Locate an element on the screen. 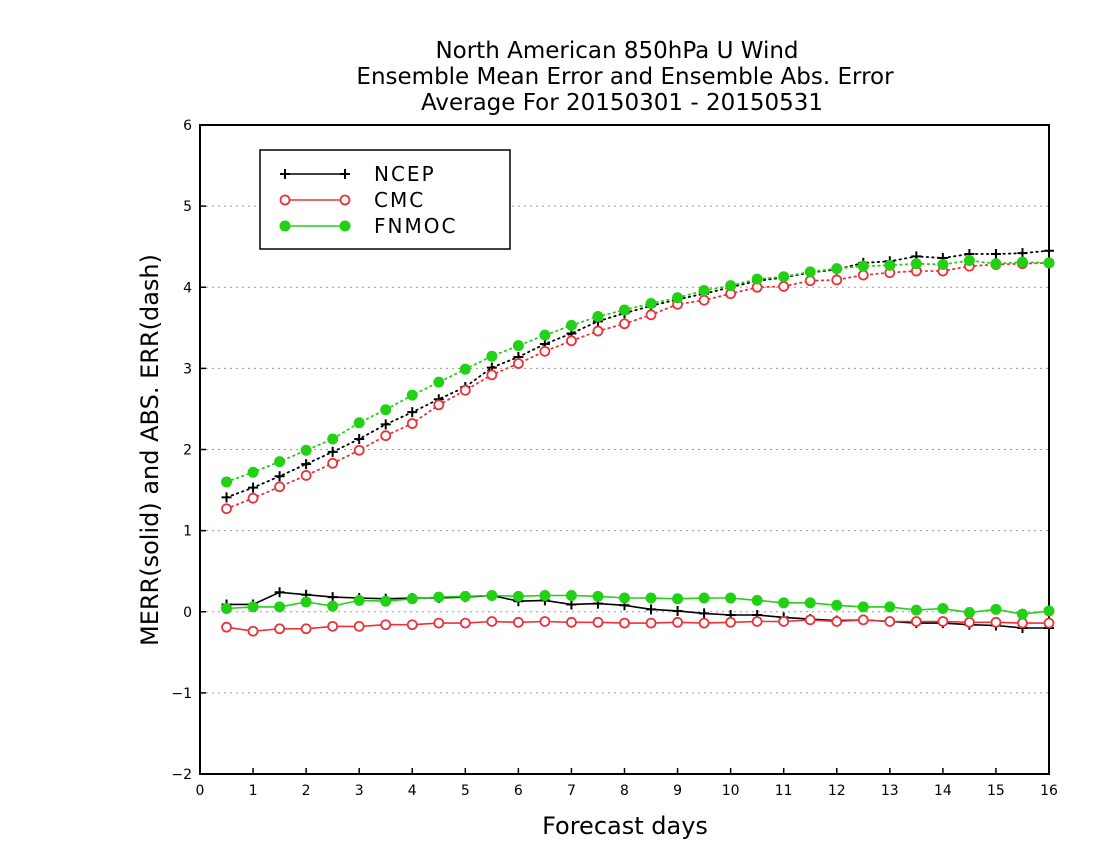 The width and height of the screenshot is (1100, 850). x-tick-label: 1 is located at coordinates (253, 791).